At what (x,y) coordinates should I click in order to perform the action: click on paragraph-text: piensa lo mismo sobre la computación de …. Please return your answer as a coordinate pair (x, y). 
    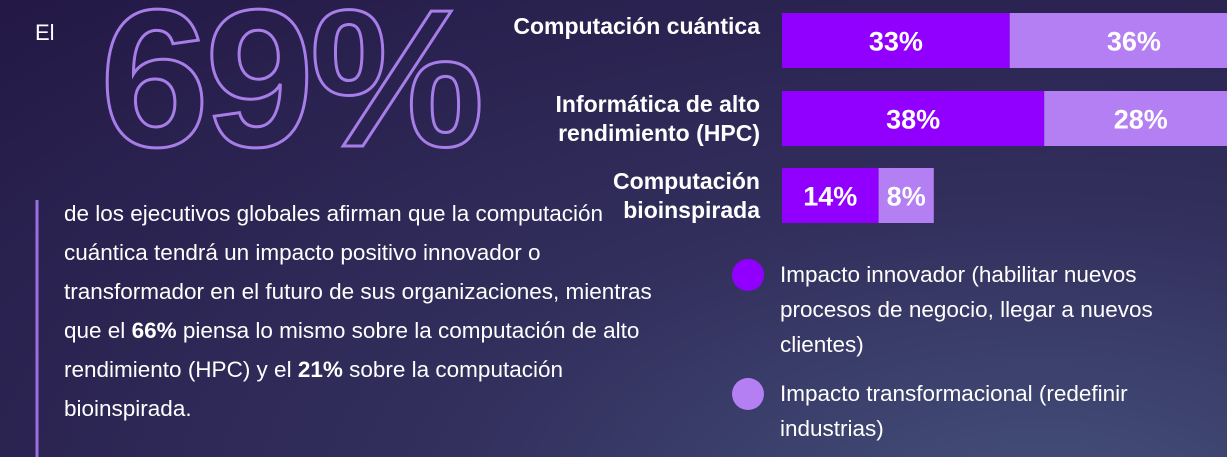
    Looking at the image, I should click on (352, 350).